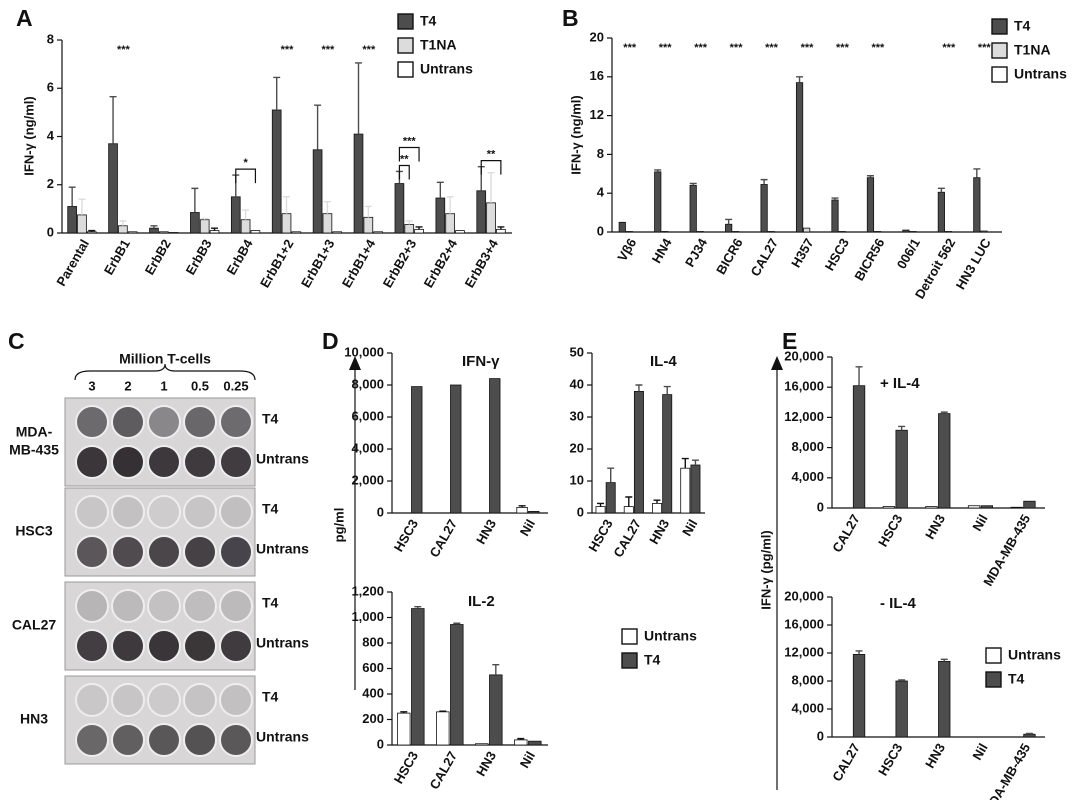 The width and height of the screenshot is (1086, 800). I want to click on y-tick-label: 40, so click(577, 383).